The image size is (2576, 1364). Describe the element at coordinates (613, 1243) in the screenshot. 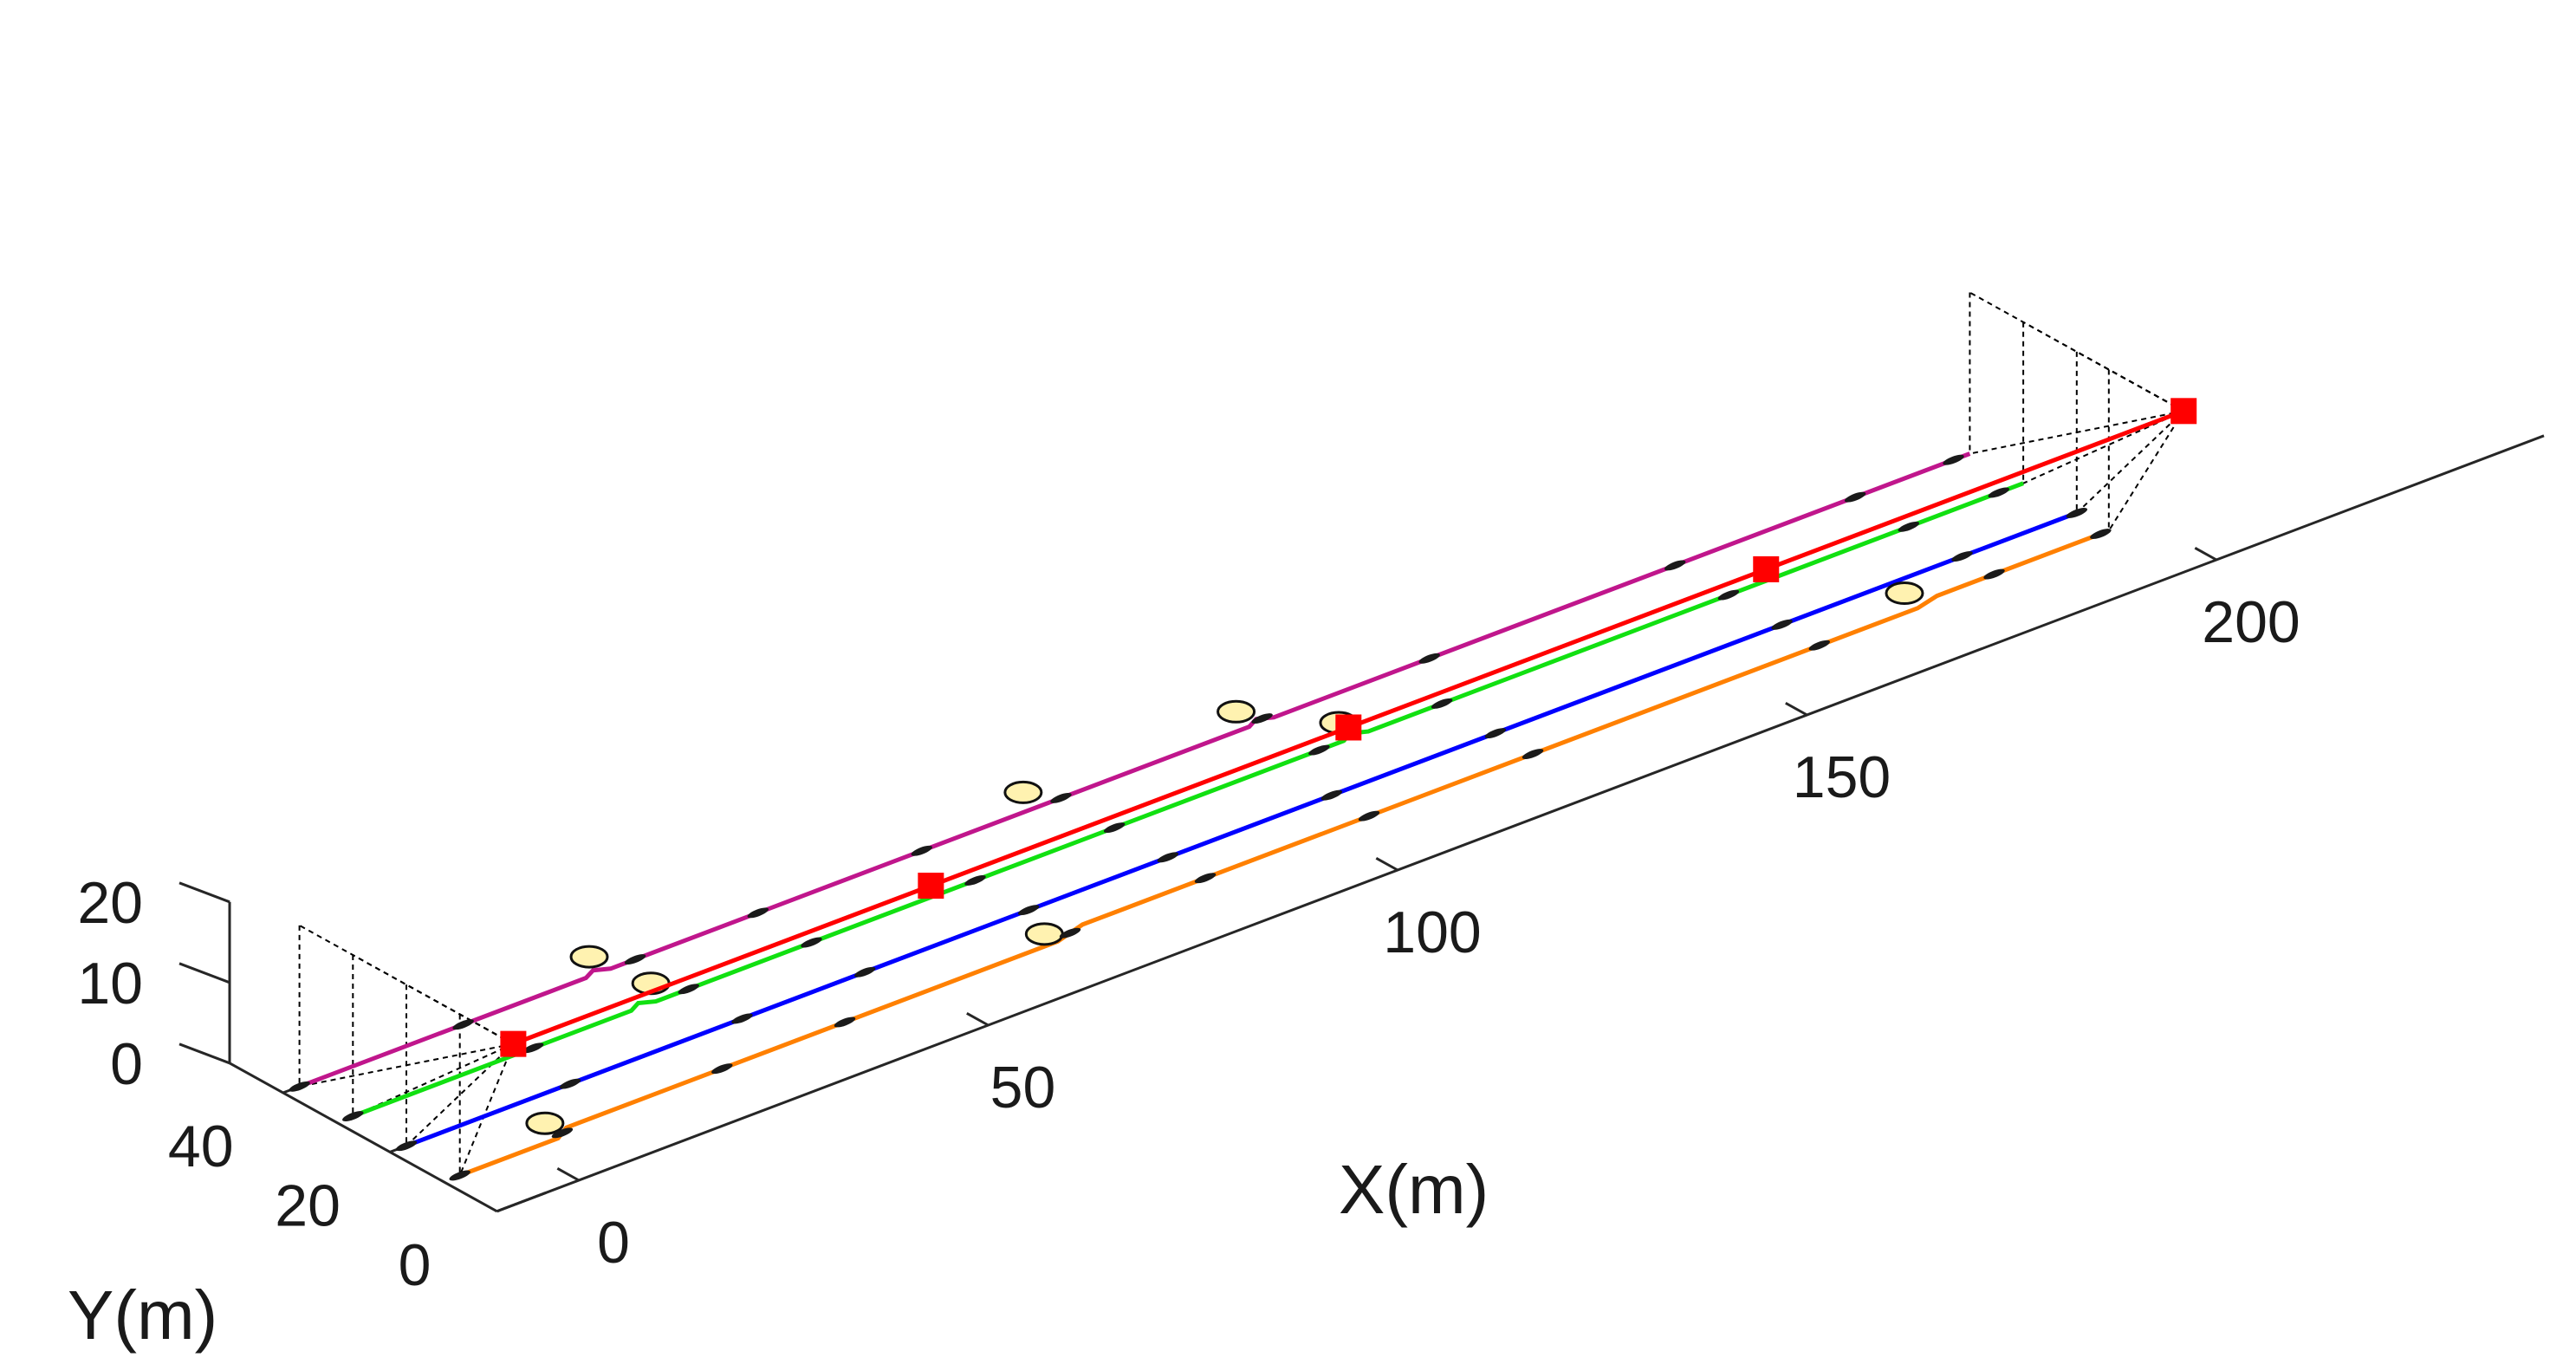

I see `x-tick-label: 0` at that location.